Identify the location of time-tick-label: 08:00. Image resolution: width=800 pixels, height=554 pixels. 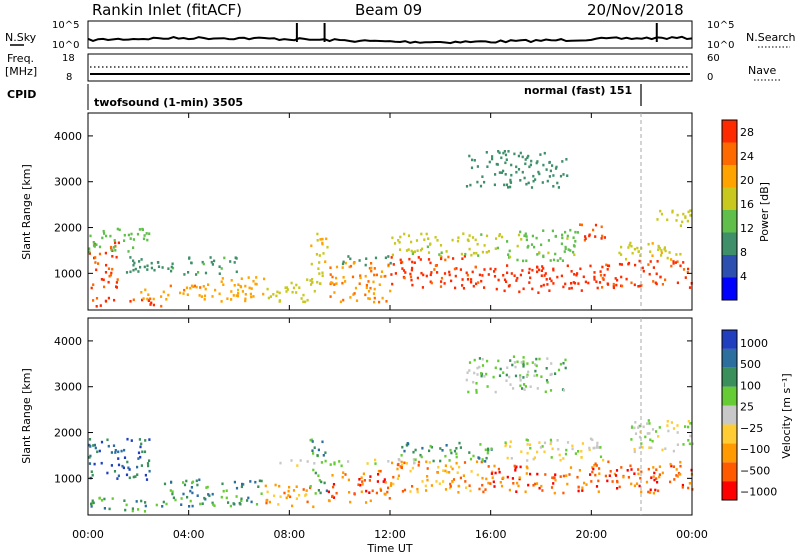
(289, 534).